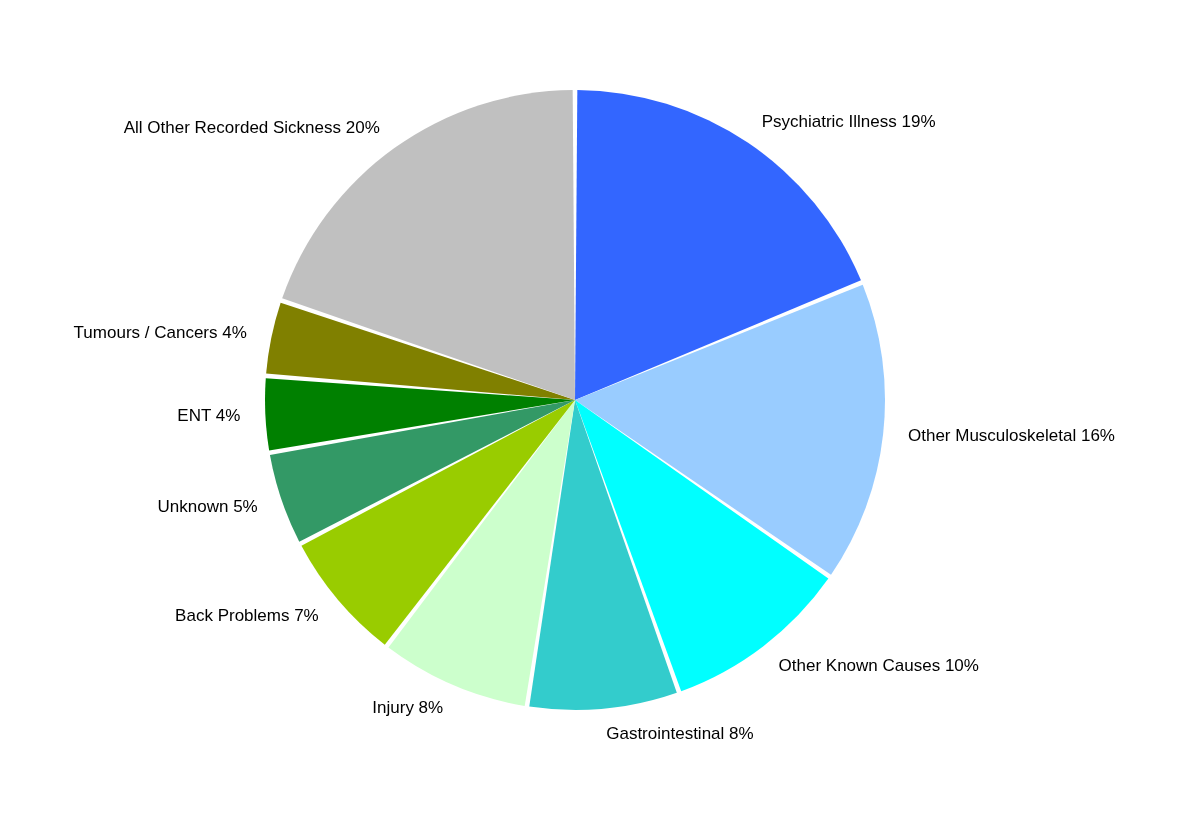  I want to click on slice-label: Back Problems 7%, so click(247, 615).